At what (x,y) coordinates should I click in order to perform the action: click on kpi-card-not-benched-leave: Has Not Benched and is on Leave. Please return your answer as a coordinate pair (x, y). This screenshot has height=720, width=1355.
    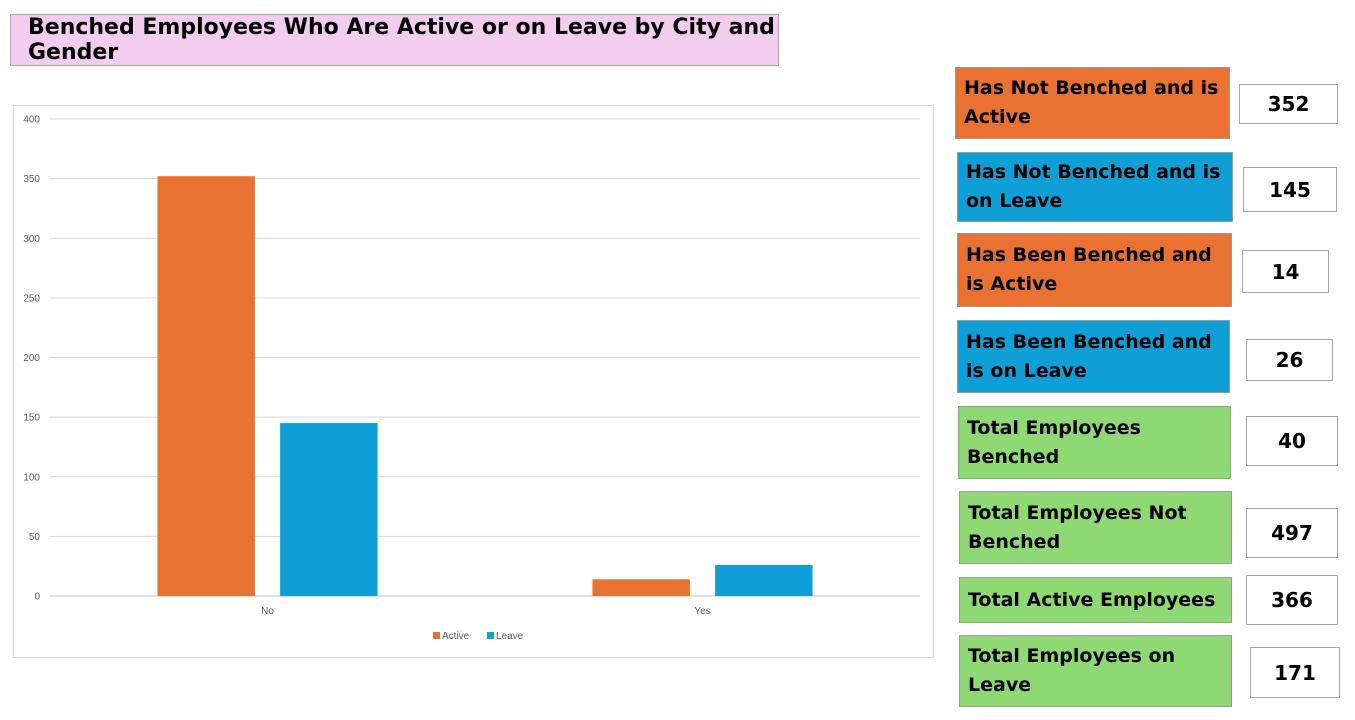
    Looking at the image, I should click on (1095, 187).